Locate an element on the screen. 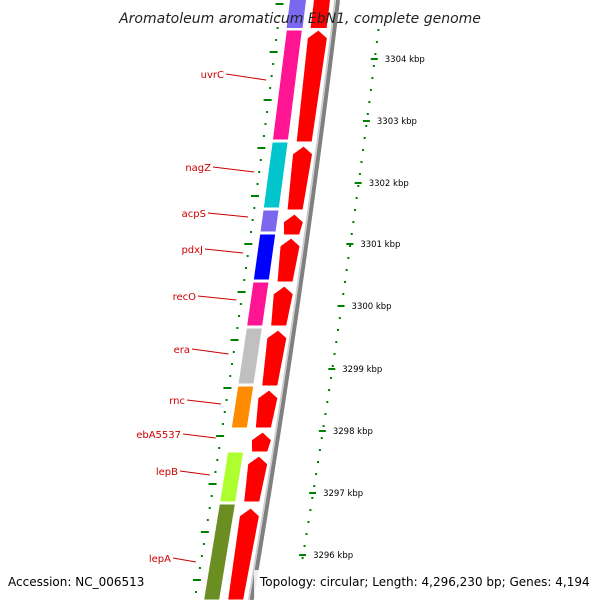 The image size is (600, 600). gene-block-lepA is located at coordinates (219, 551).